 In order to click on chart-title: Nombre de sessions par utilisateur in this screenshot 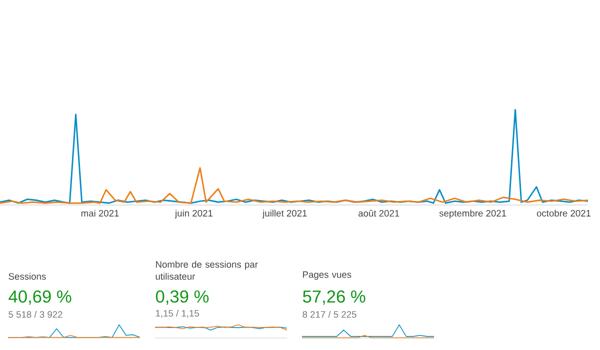, I will do `click(207, 270)`.